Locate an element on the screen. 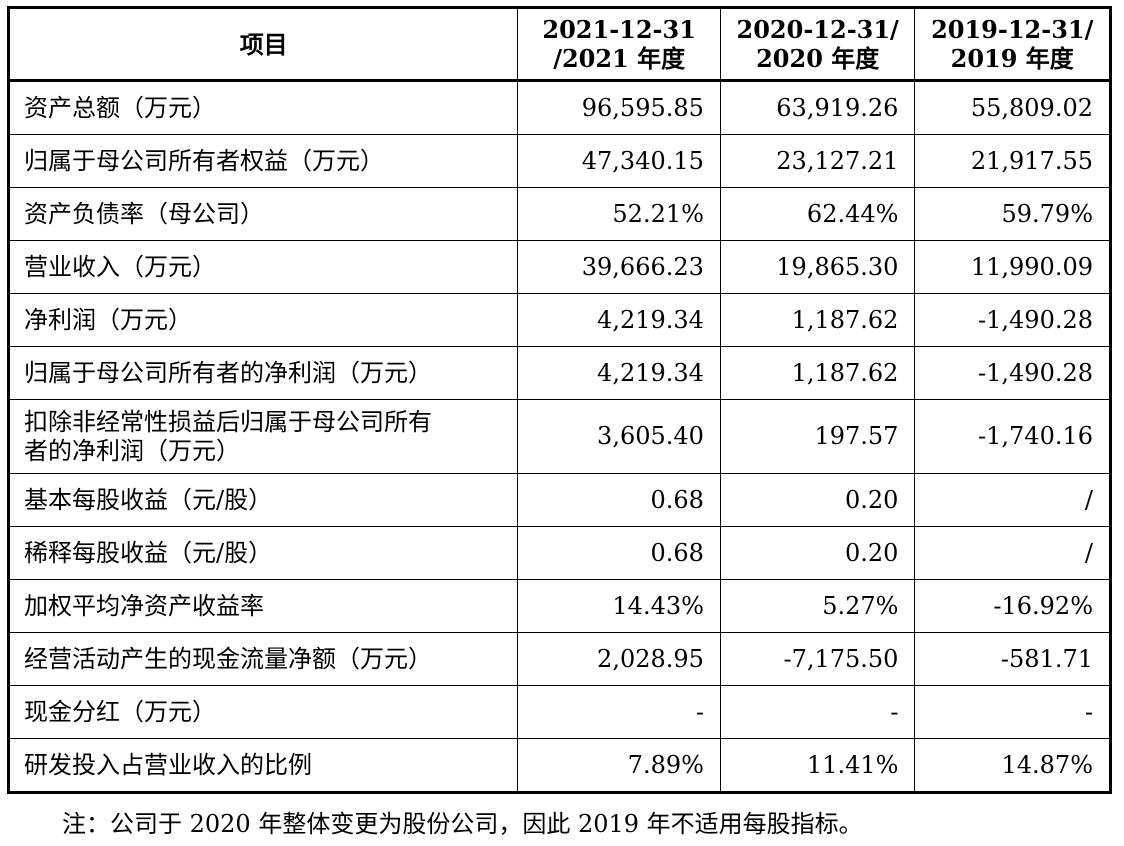 Image resolution: width=1124 pixels, height=846 pixels. value-2020: - is located at coordinates (817, 712).